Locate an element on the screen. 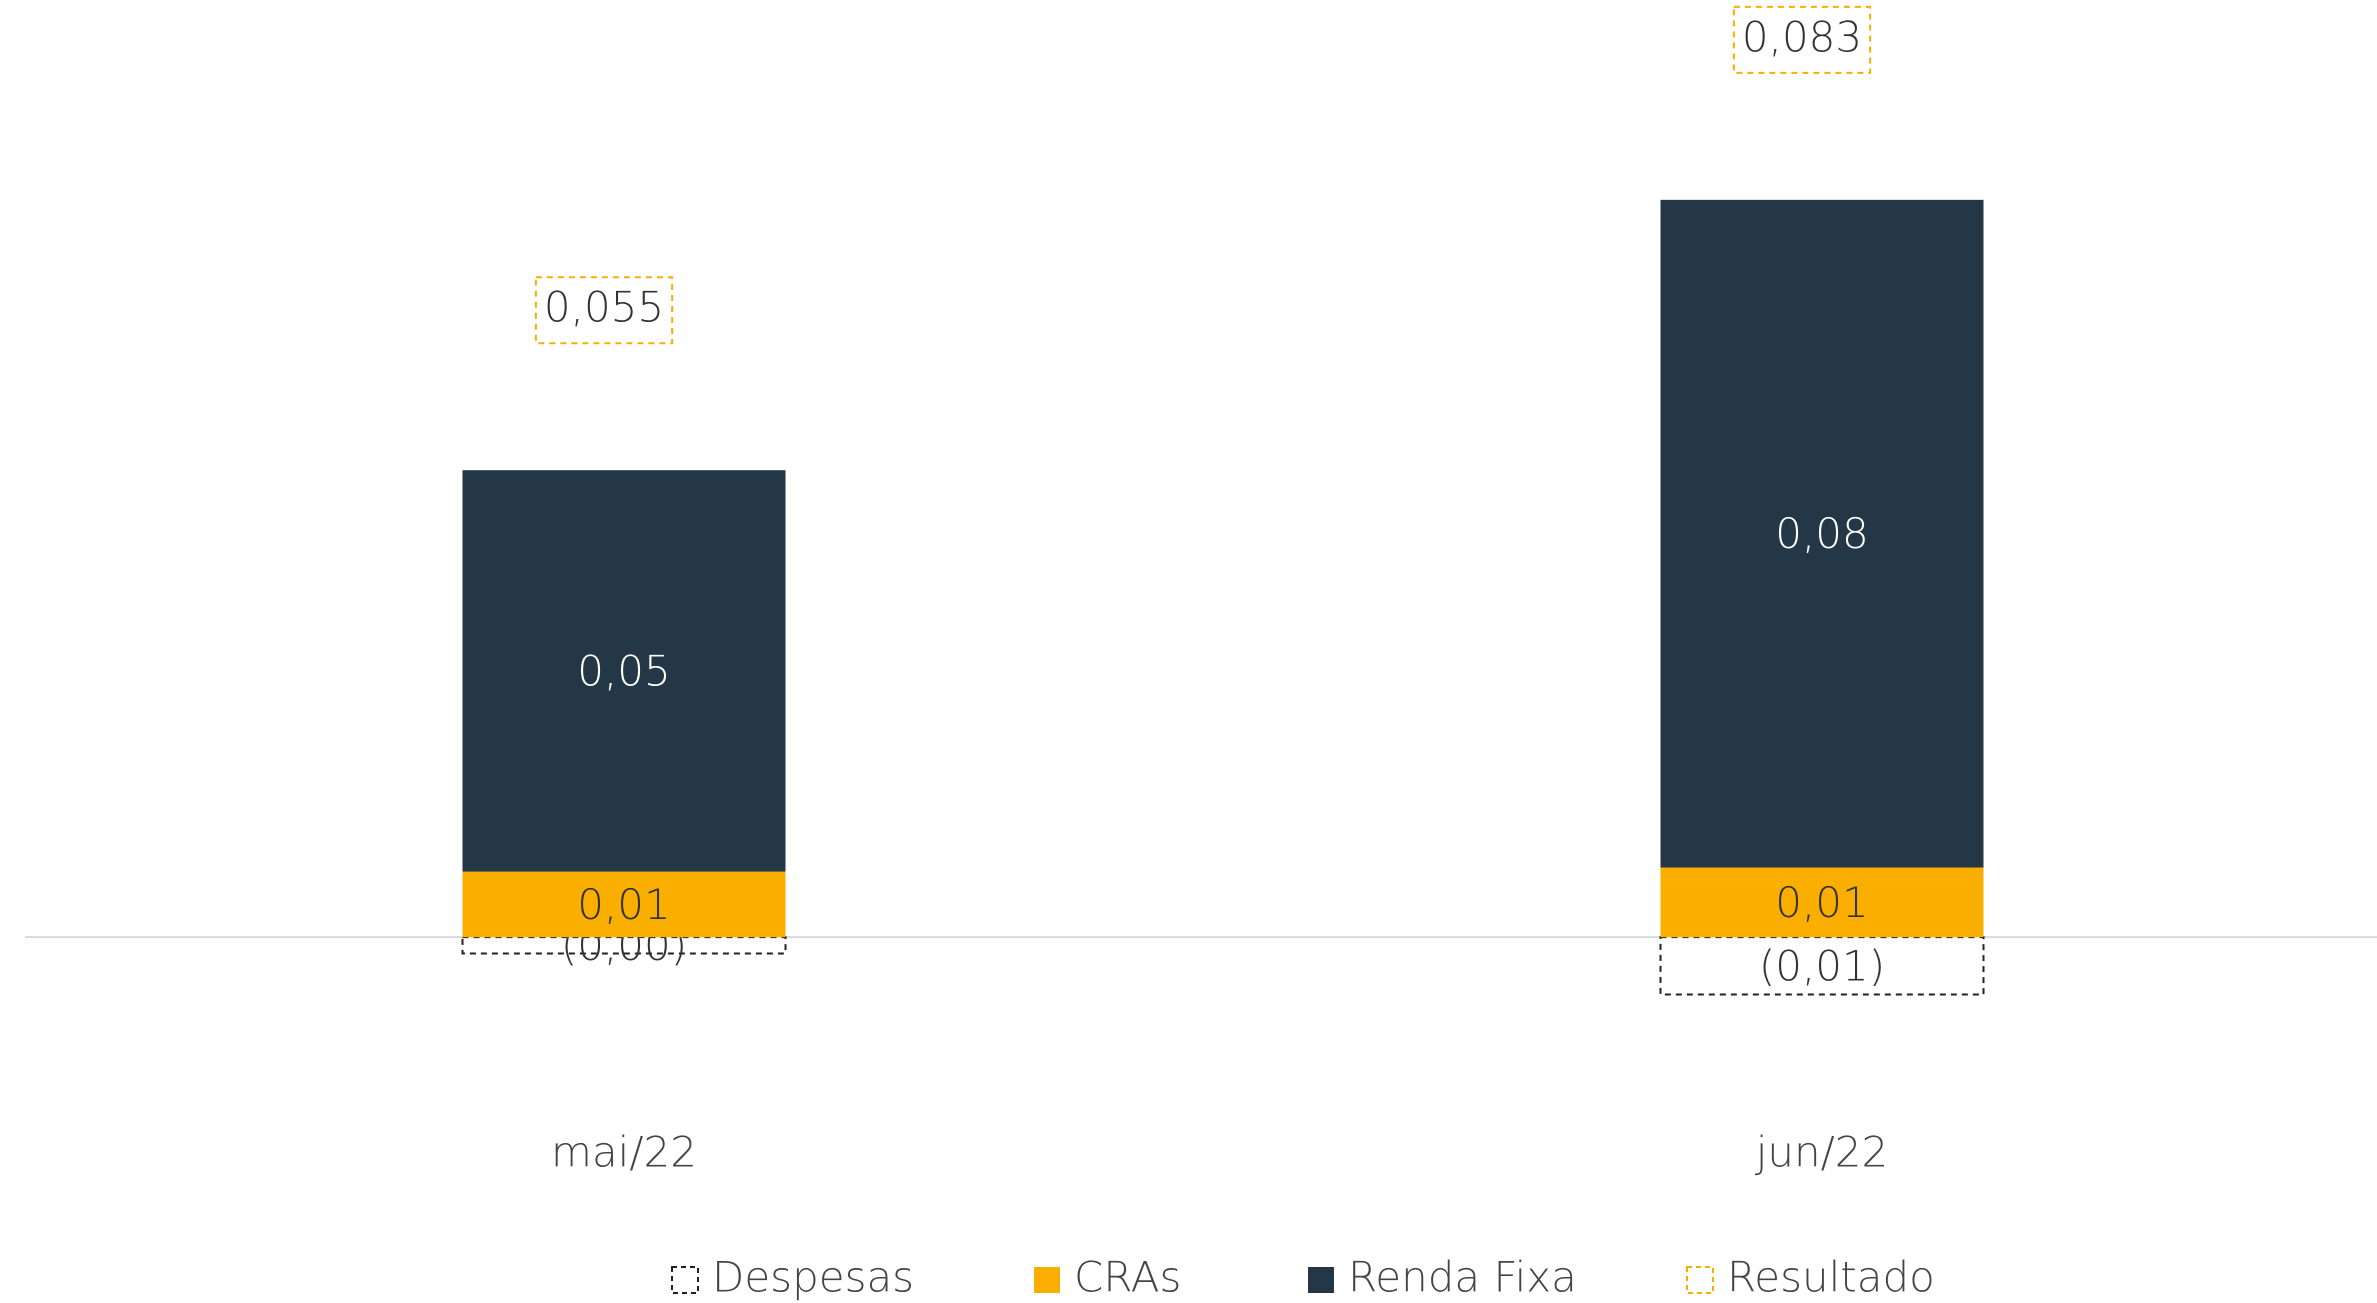  legend-label: Renda Fixa is located at coordinates (1462, 1277).